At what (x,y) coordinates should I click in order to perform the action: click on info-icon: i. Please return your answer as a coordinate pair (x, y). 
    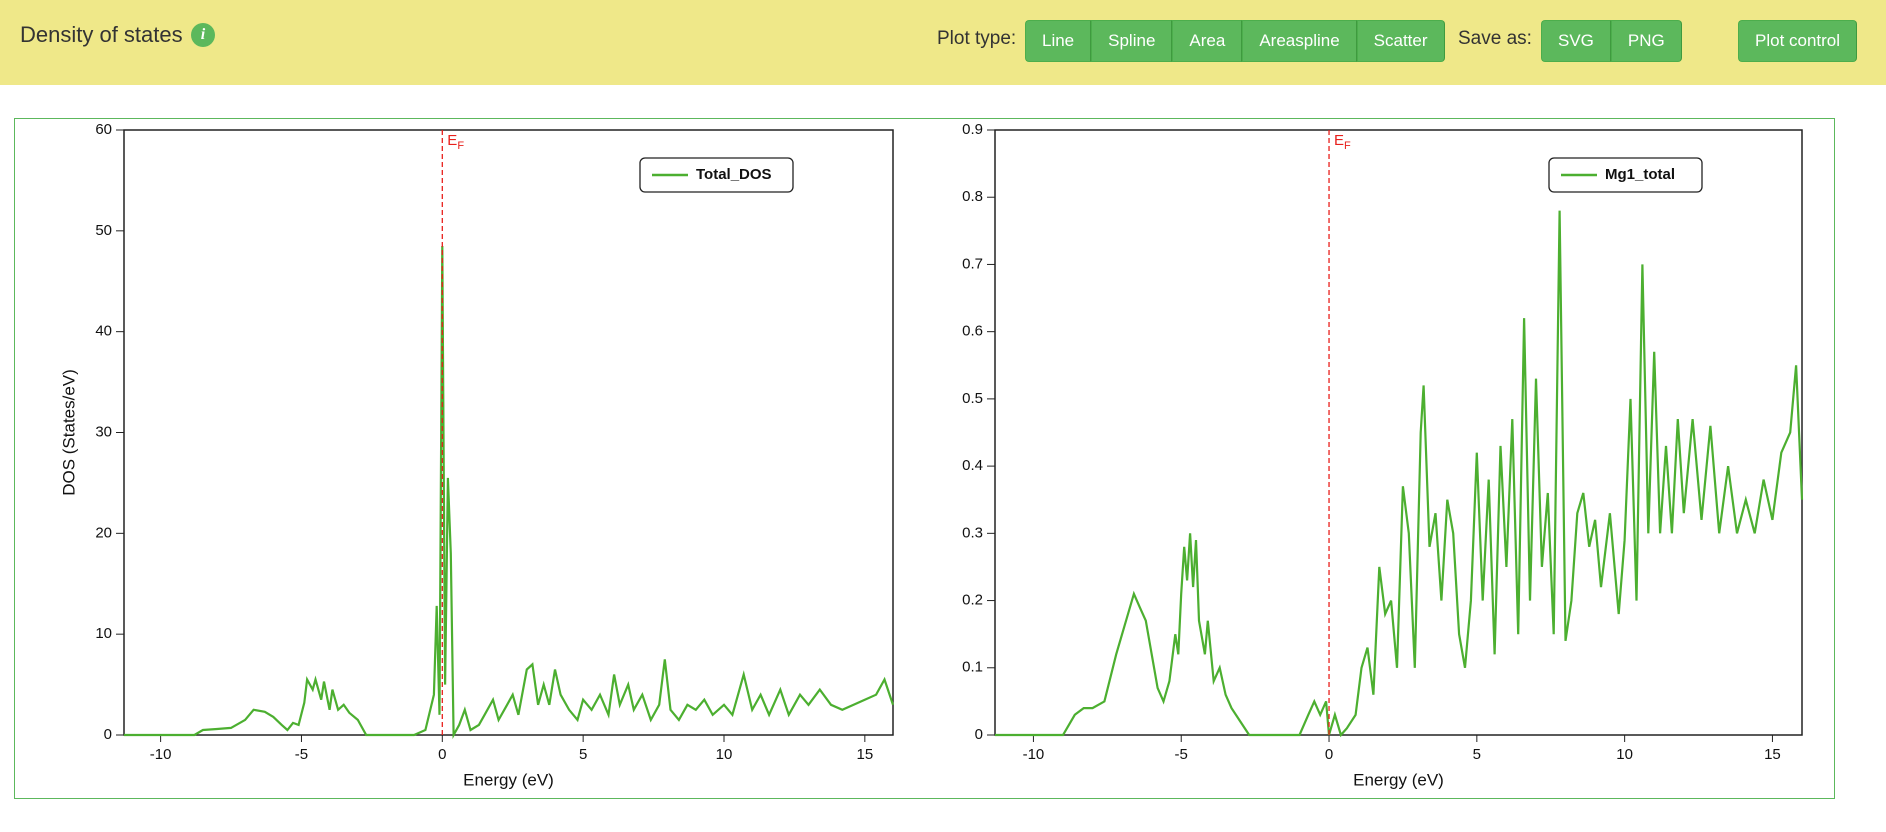
    Looking at the image, I should click on (203, 35).